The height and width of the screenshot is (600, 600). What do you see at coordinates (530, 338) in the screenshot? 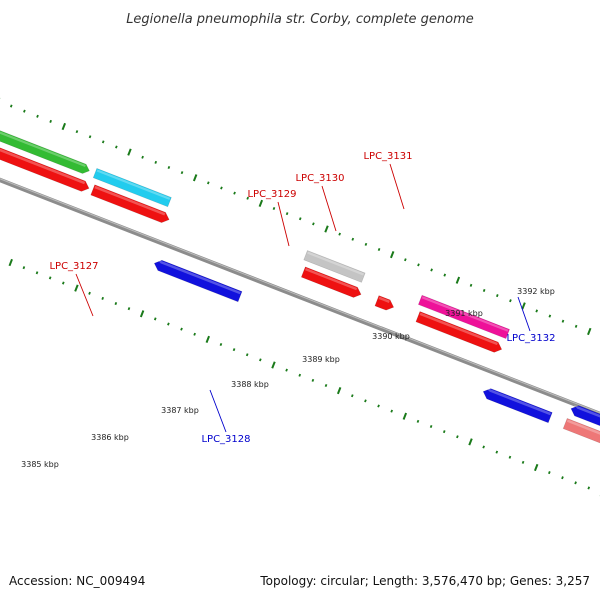
I see `gene-label-lpc_3132: LPC_3132` at bounding box center [530, 338].